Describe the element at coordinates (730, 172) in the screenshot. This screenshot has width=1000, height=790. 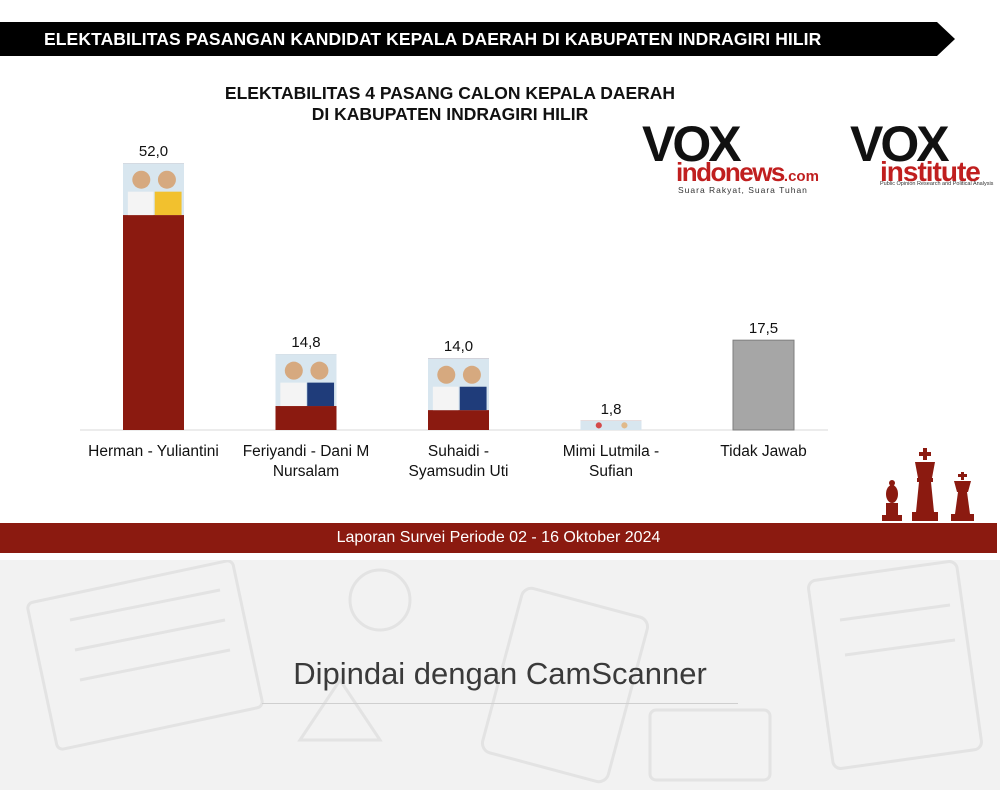
I see `vox-indonews-logo-sub-text: indonews` at that location.